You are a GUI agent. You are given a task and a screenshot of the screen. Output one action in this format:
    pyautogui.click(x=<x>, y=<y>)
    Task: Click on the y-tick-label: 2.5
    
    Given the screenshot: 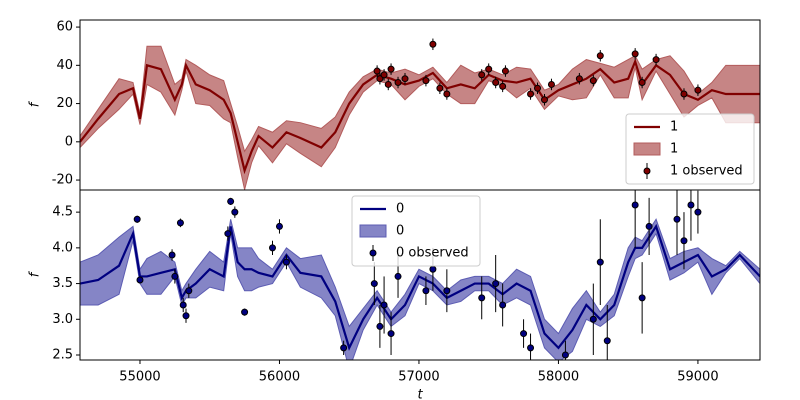 What is the action you would take?
    pyautogui.click(x=62, y=355)
    